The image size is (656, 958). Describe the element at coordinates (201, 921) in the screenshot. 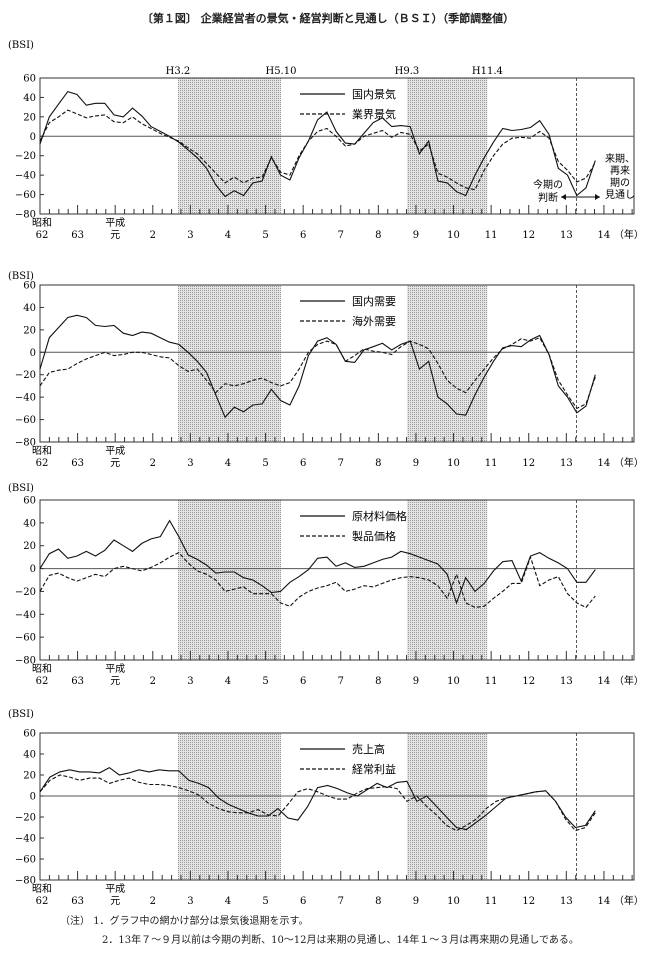

I see `note-text: 1．グラフ中の網かけ部分は景気後退期を示す。` at that location.